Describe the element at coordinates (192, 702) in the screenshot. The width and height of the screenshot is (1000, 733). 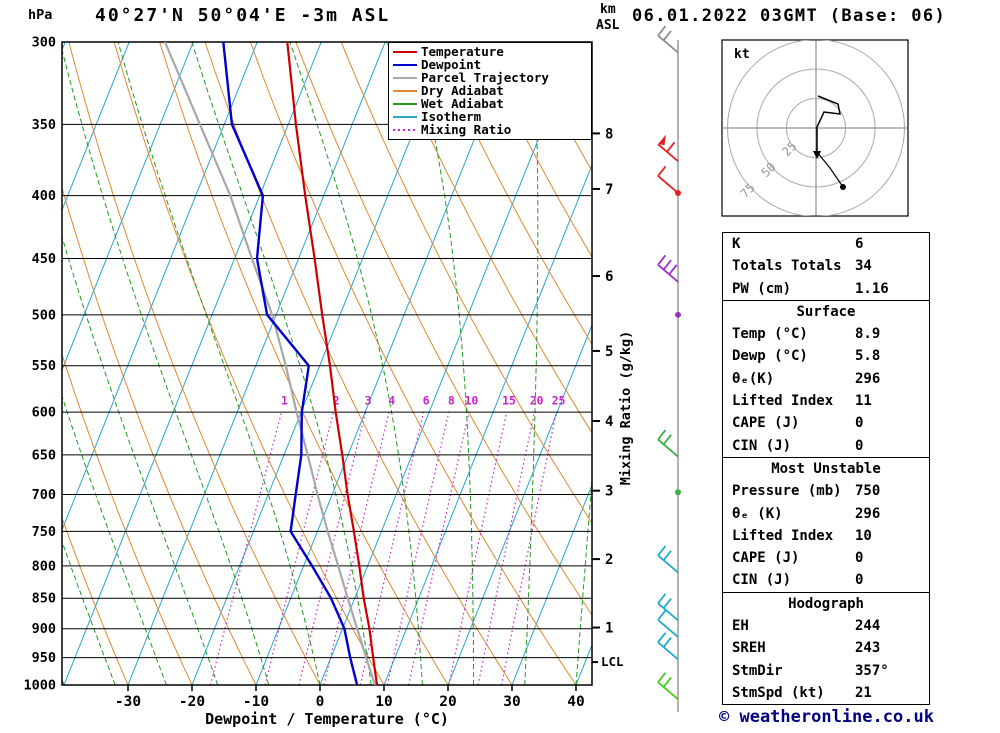
I see `temp-tick-label: -20` at that location.